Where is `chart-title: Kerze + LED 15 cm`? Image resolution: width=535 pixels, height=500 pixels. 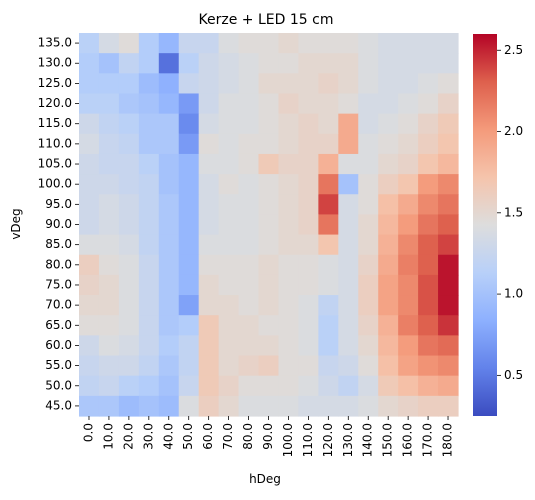
chart-title: Kerze + LED 15 cm is located at coordinates (266, 20).